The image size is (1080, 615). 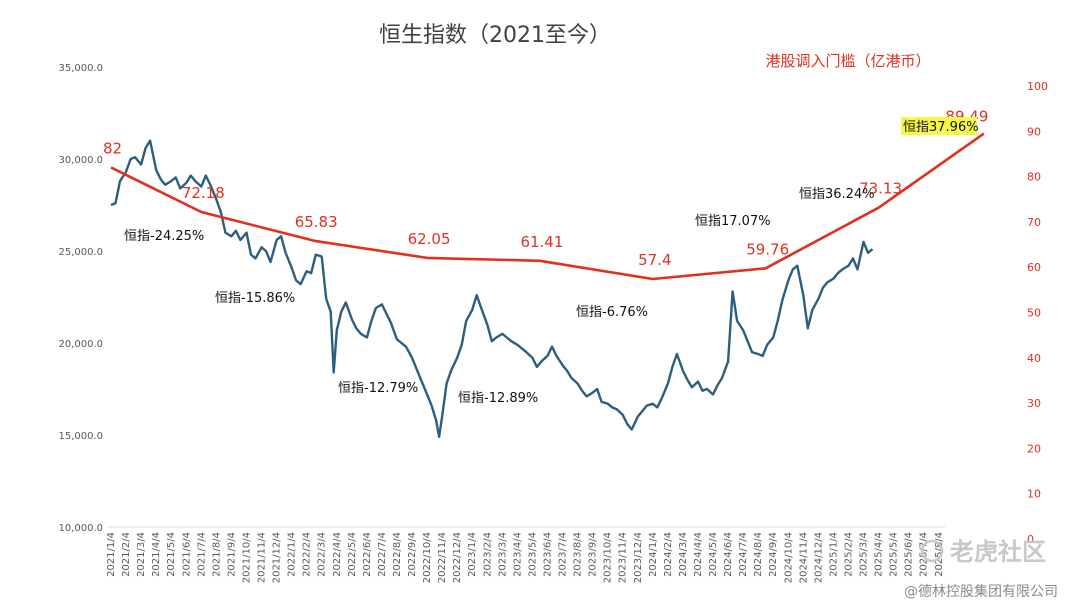 What do you see at coordinates (517, 554) in the screenshot?
I see `x-tick-label: 2023/4/4` at bounding box center [517, 554].